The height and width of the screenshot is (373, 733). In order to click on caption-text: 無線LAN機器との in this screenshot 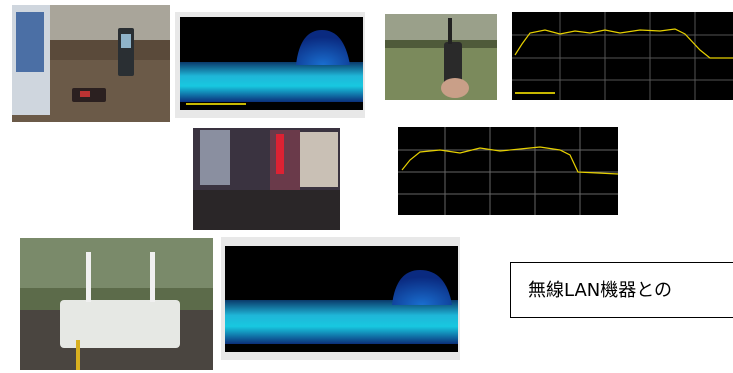, I will do `click(600, 290)`.